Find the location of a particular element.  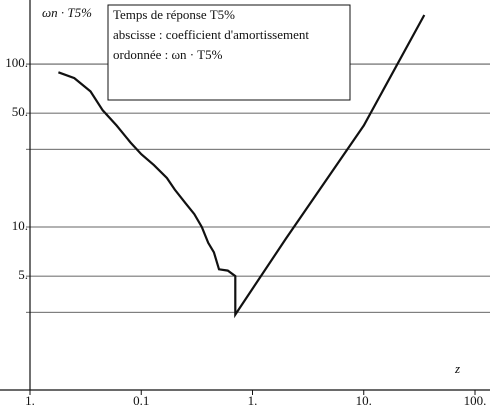

x-tick-label: 0.1 is located at coordinates (141, 400).